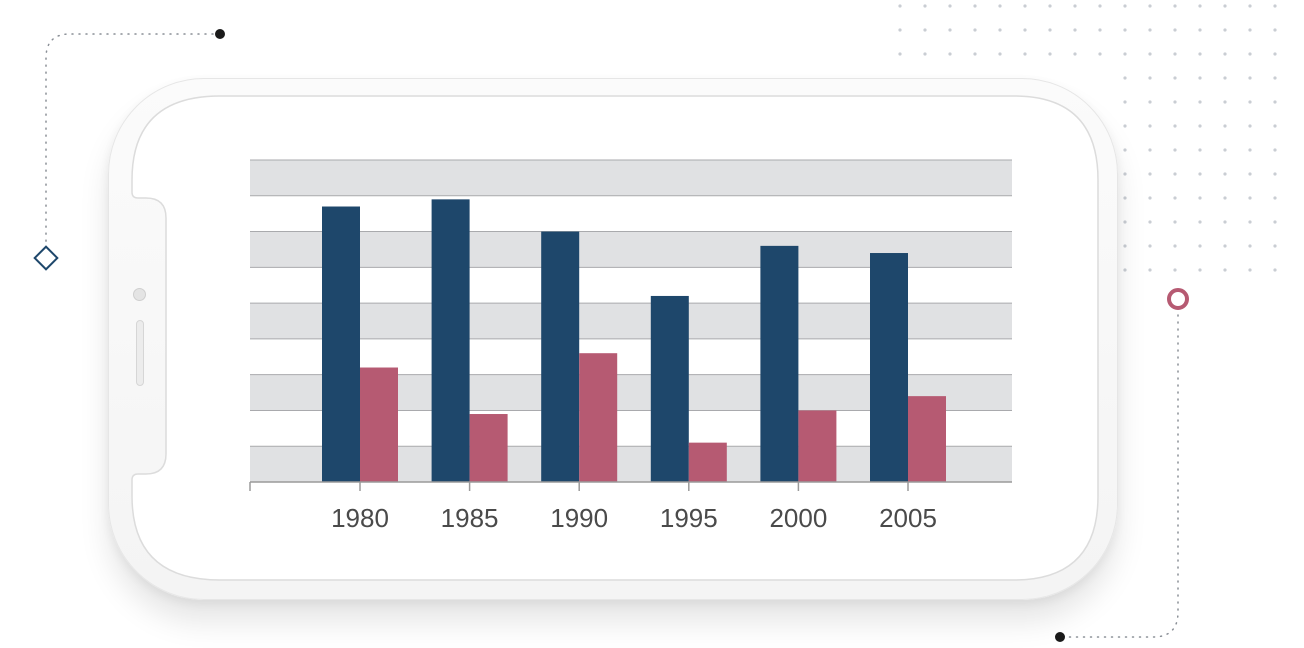 The height and width of the screenshot is (648, 1304). What do you see at coordinates (220, 34) in the screenshot?
I see `connector-end-dot` at bounding box center [220, 34].